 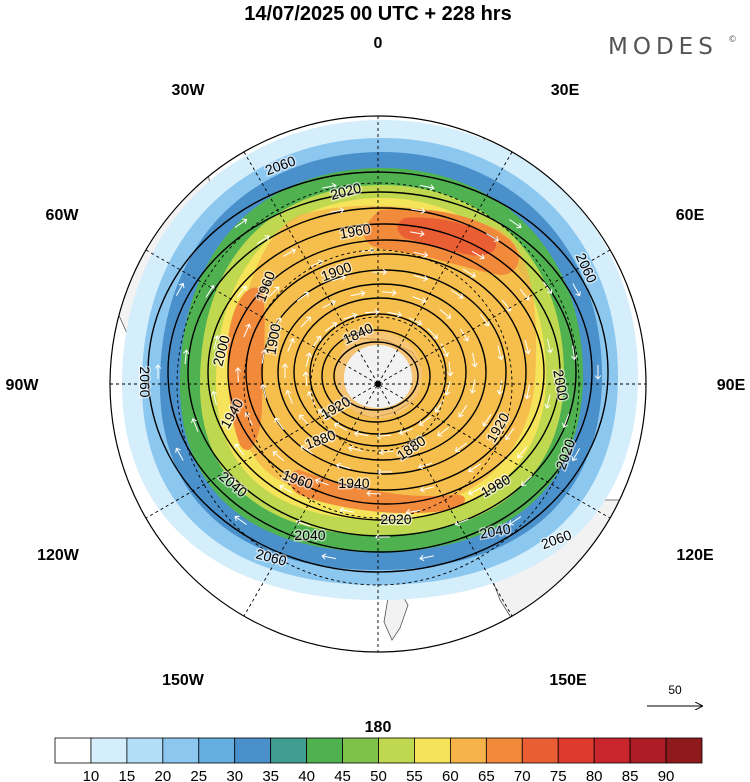 I want to click on lon-label-150e: 150E, so click(x=568, y=680).